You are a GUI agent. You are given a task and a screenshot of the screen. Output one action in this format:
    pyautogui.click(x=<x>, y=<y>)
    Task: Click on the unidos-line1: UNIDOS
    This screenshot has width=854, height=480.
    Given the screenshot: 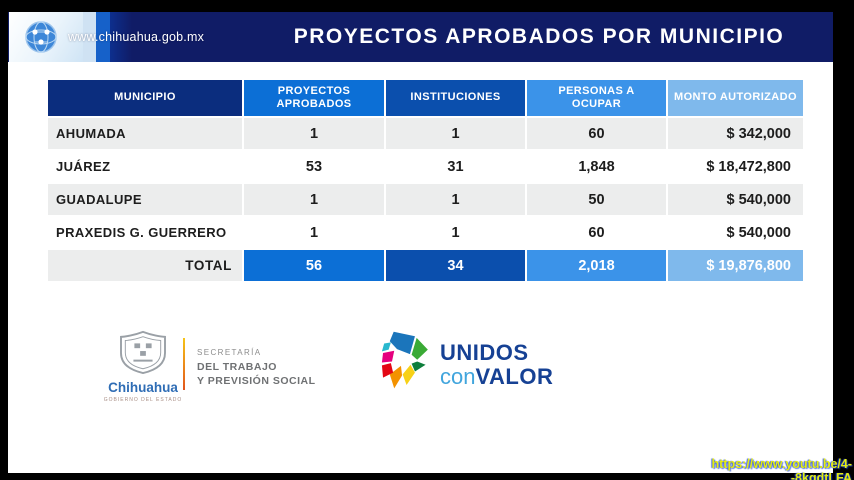 What is the action you would take?
    pyautogui.click(x=484, y=352)
    